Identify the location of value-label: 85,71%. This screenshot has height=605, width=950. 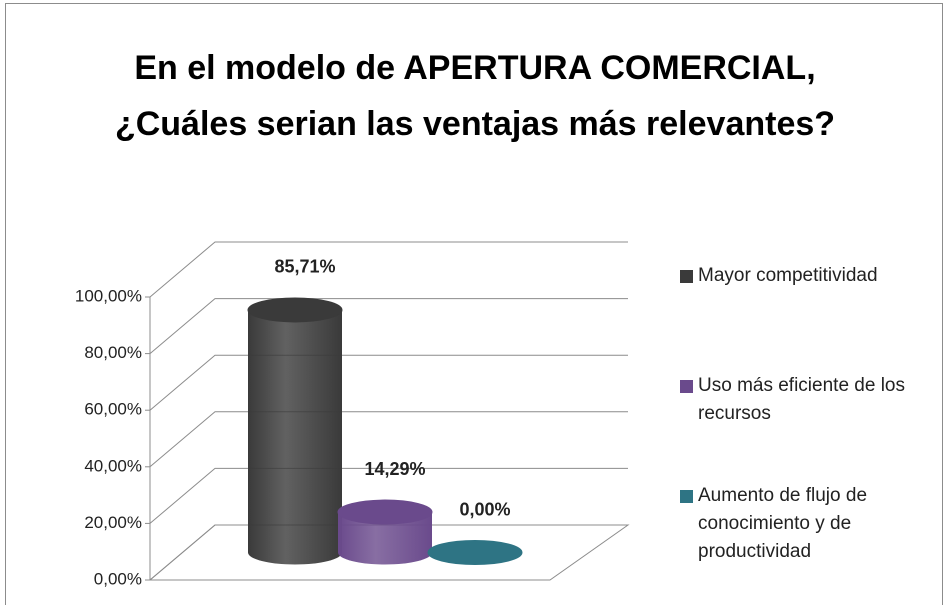
(304, 267).